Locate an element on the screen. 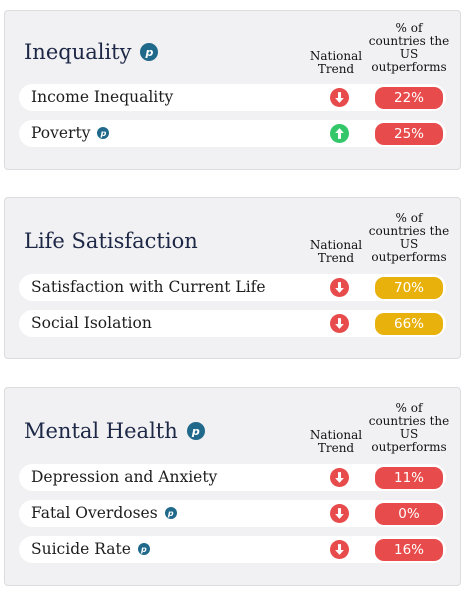 Image resolution: width=469 pixels, height=595 pixels. percent-badge: 22% is located at coordinates (409, 98).